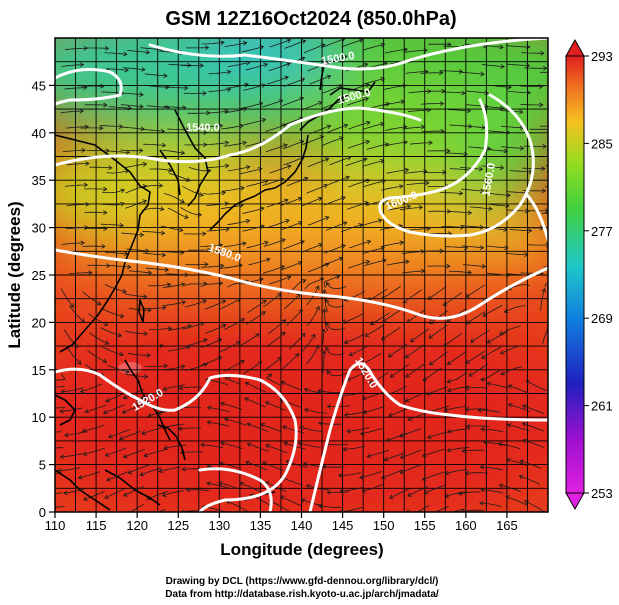  What do you see at coordinates (343, 525) in the screenshot?
I see `x-tick-label: 145` at bounding box center [343, 525].